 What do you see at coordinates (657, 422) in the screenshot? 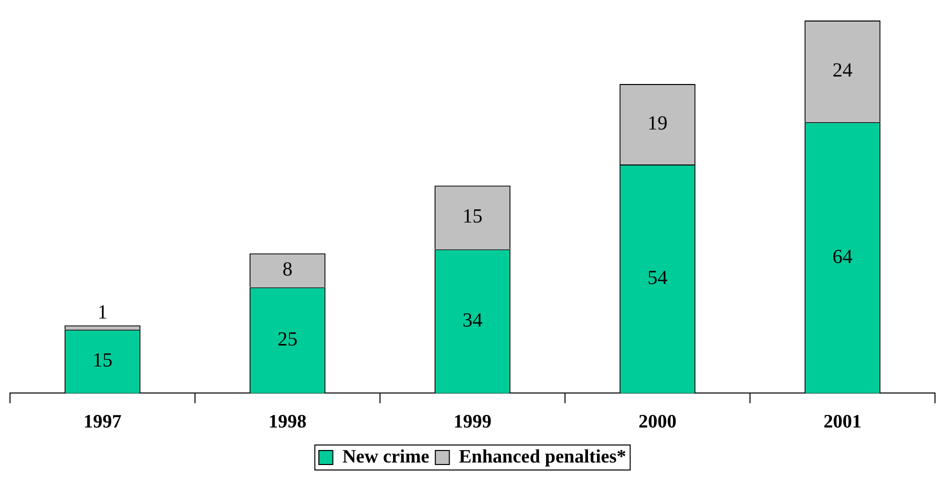
I see `x-tick-label: 2000` at bounding box center [657, 422].